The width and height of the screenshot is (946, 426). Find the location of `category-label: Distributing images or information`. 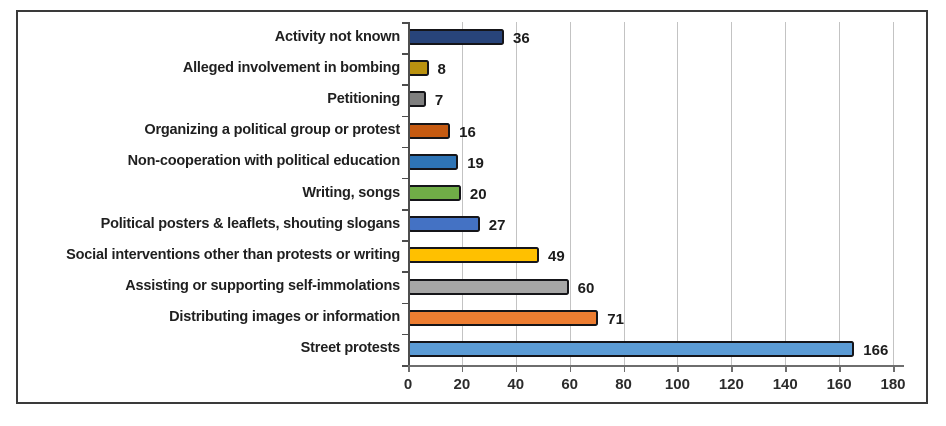

category-label: Distributing images or information is located at coordinates (284, 317).